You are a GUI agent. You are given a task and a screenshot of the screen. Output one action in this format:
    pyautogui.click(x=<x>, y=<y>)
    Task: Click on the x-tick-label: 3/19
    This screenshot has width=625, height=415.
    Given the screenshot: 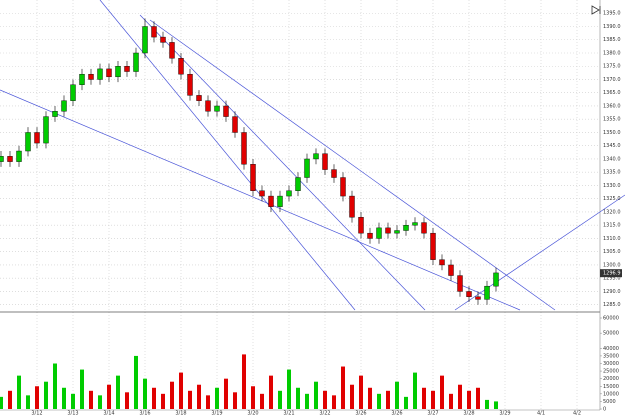 What is the action you would take?
    pyautogui.click(x=216, y=413)
    